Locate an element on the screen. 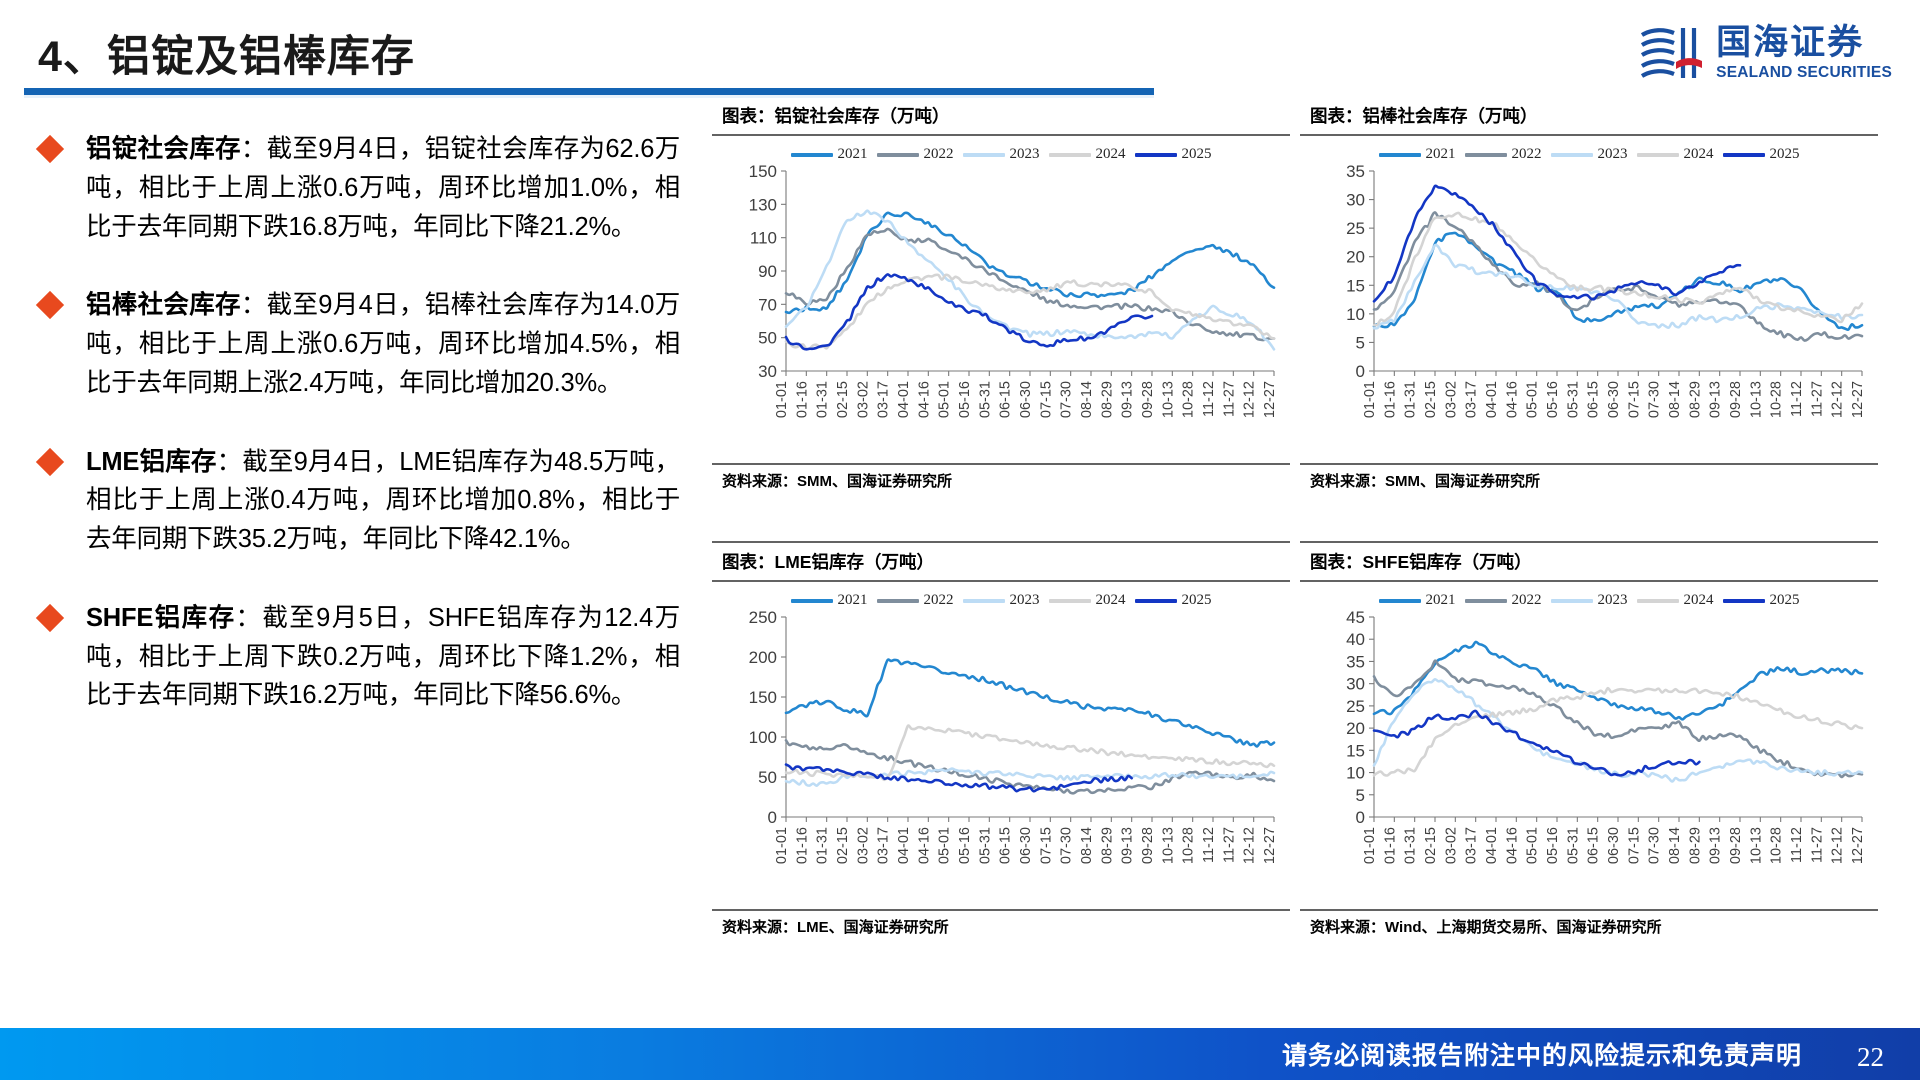 The width and height of the screenshot is (1920, 1080). svg-text: 150 is located at coordinates (763, 697).